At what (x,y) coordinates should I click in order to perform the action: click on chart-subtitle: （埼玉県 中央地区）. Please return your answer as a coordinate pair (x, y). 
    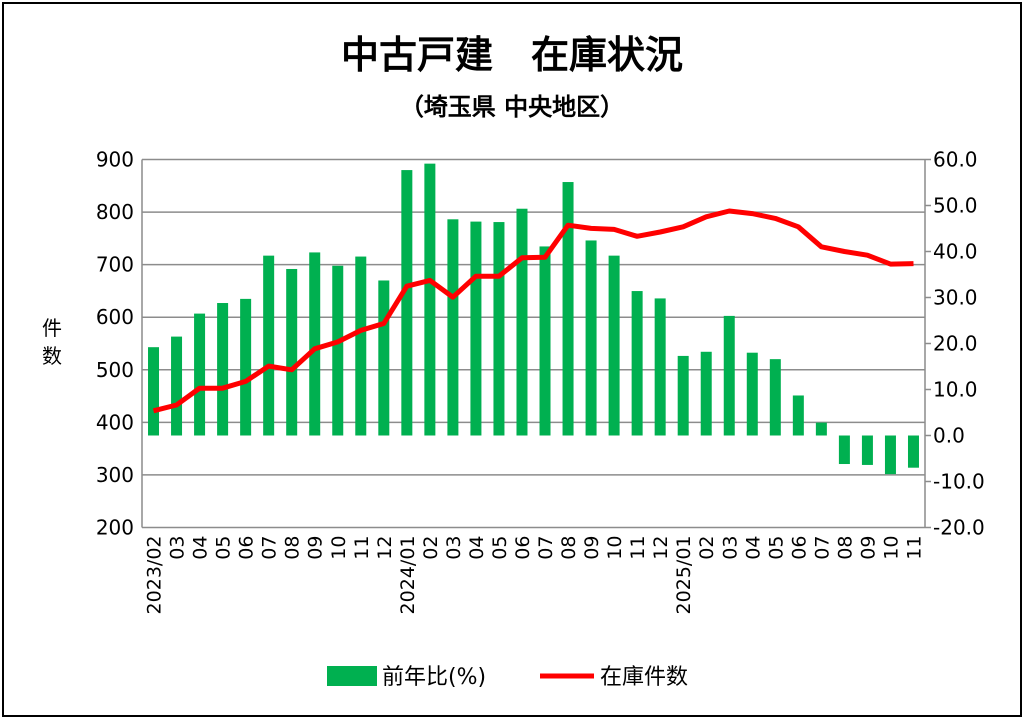
    Looking at the image, I should click on (512, 107).